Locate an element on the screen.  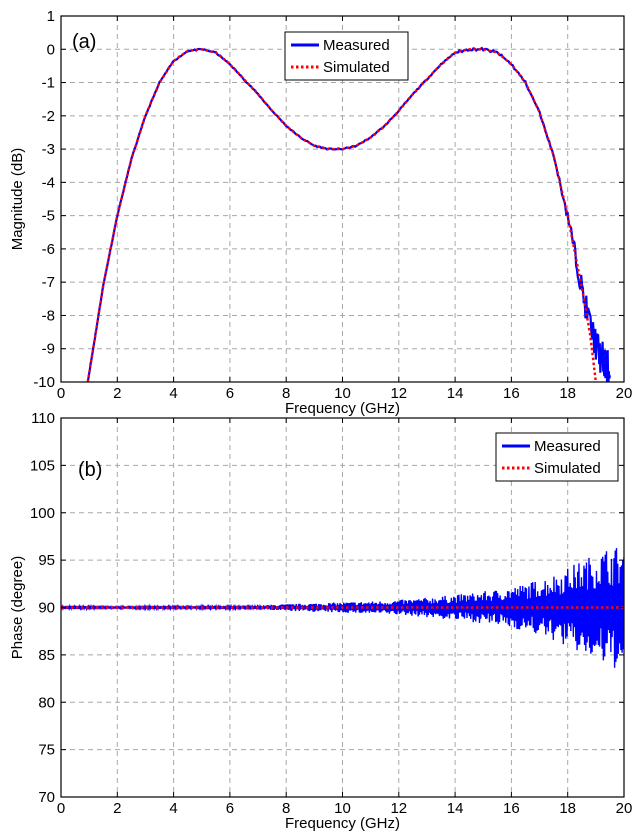
y-tick-label: -10 is located at coordinates (44, 382).